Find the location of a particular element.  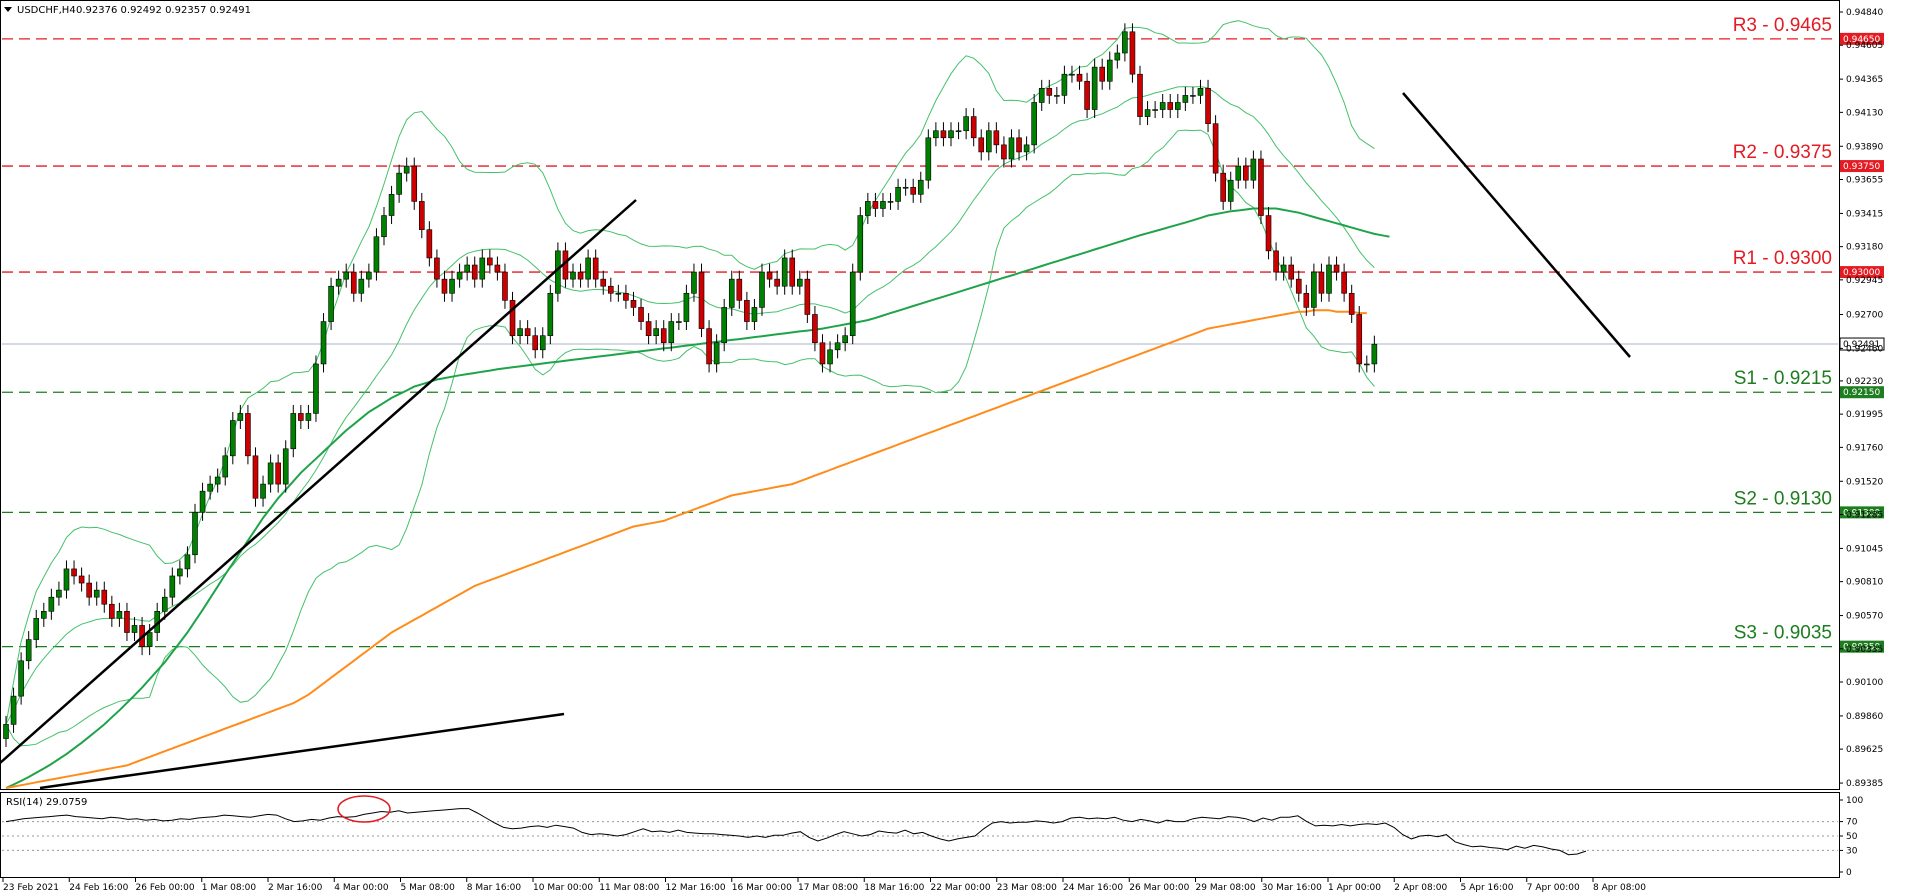

level-label-support: S1 - 0.9215 is located at coordinates (1783, 378).